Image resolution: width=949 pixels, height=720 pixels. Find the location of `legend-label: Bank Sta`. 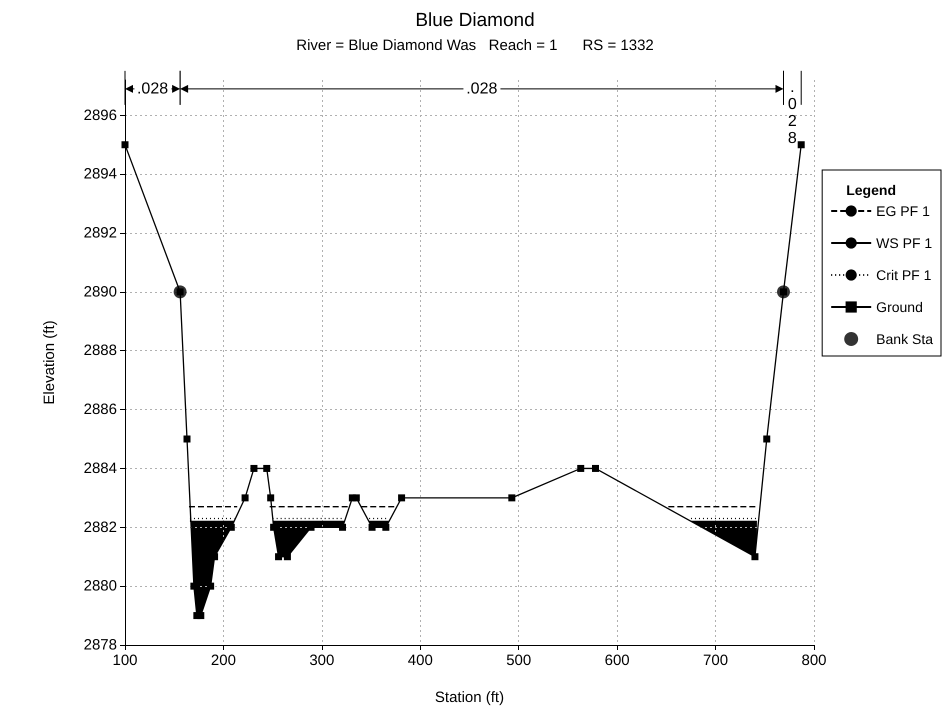

legend-label: Bank Sta is located at coordinates (905, 339).